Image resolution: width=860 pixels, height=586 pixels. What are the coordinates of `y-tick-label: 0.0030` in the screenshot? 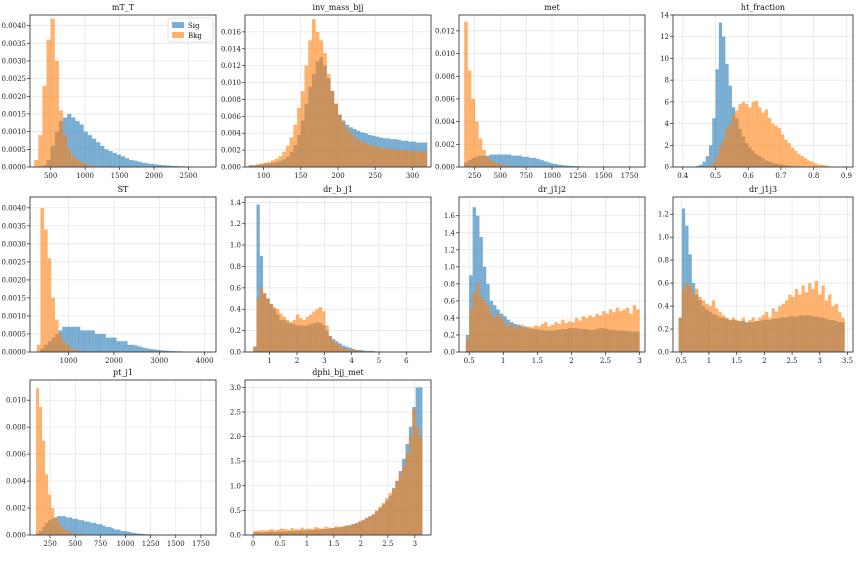 It's located at (14, 61).